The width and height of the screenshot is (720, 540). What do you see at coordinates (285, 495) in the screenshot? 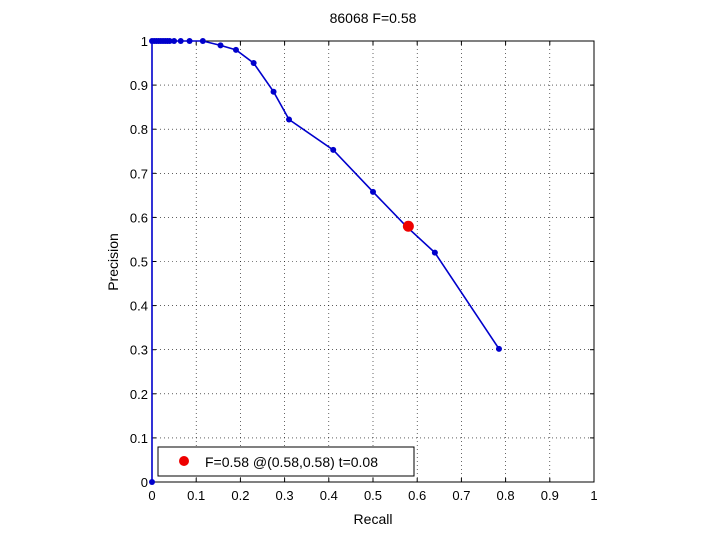
I see `x-tick-label: 0.3` at bounding box center [285, 495].